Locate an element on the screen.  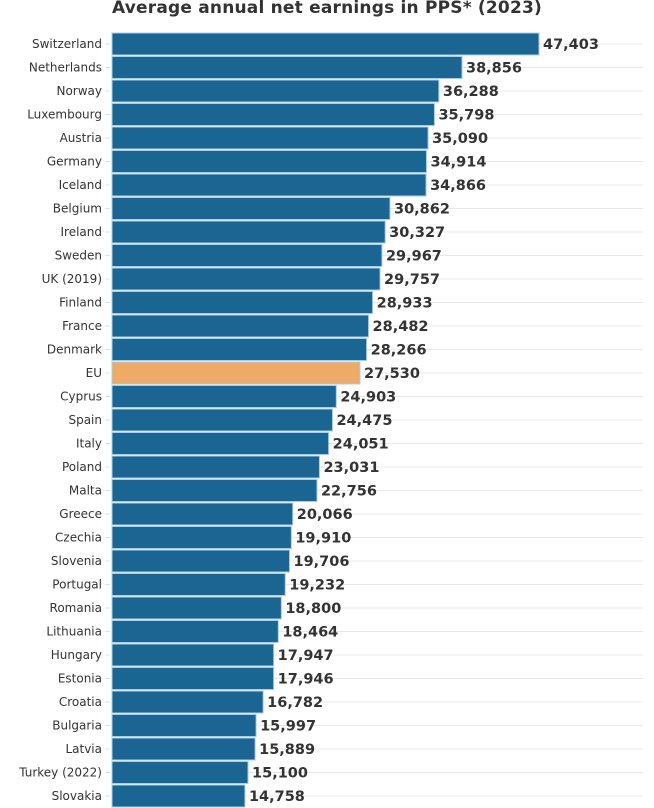
value-label: 28,266 is located at coordinates (399, 351).